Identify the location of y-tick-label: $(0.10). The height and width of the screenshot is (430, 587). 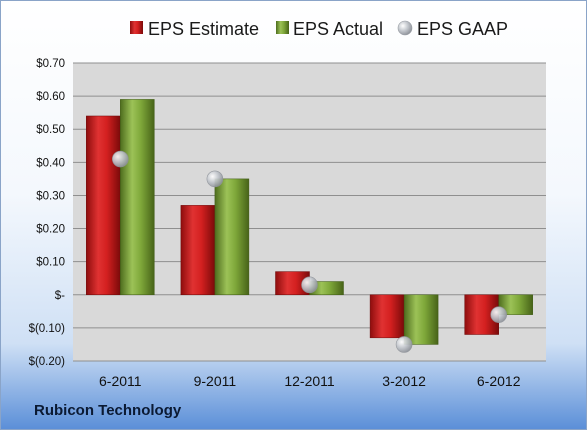
(47, 329).